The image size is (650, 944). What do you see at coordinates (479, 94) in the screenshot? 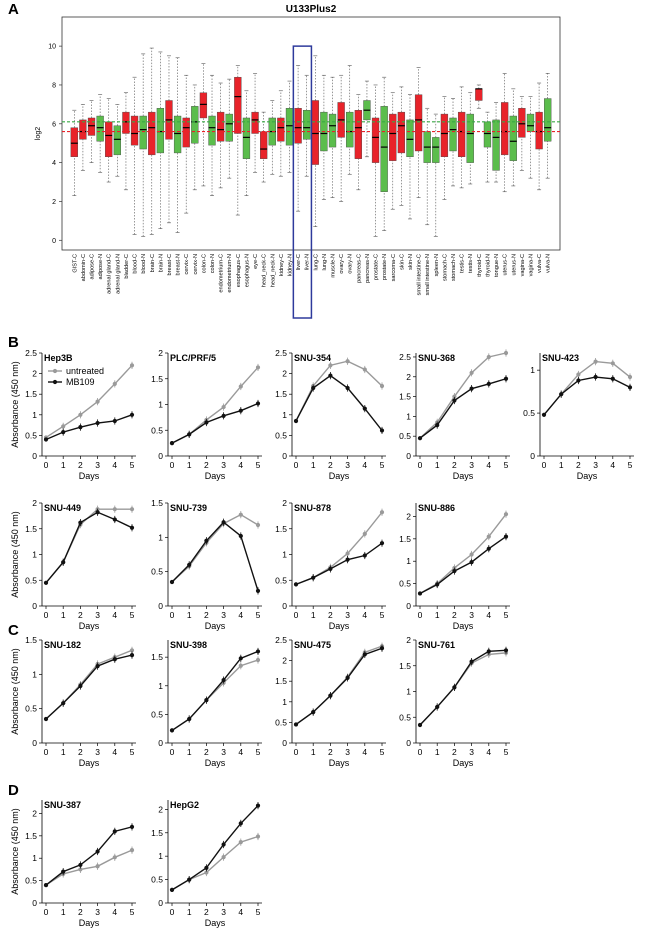
I see `box-thyroid-c` at bounding box center [479, 94].